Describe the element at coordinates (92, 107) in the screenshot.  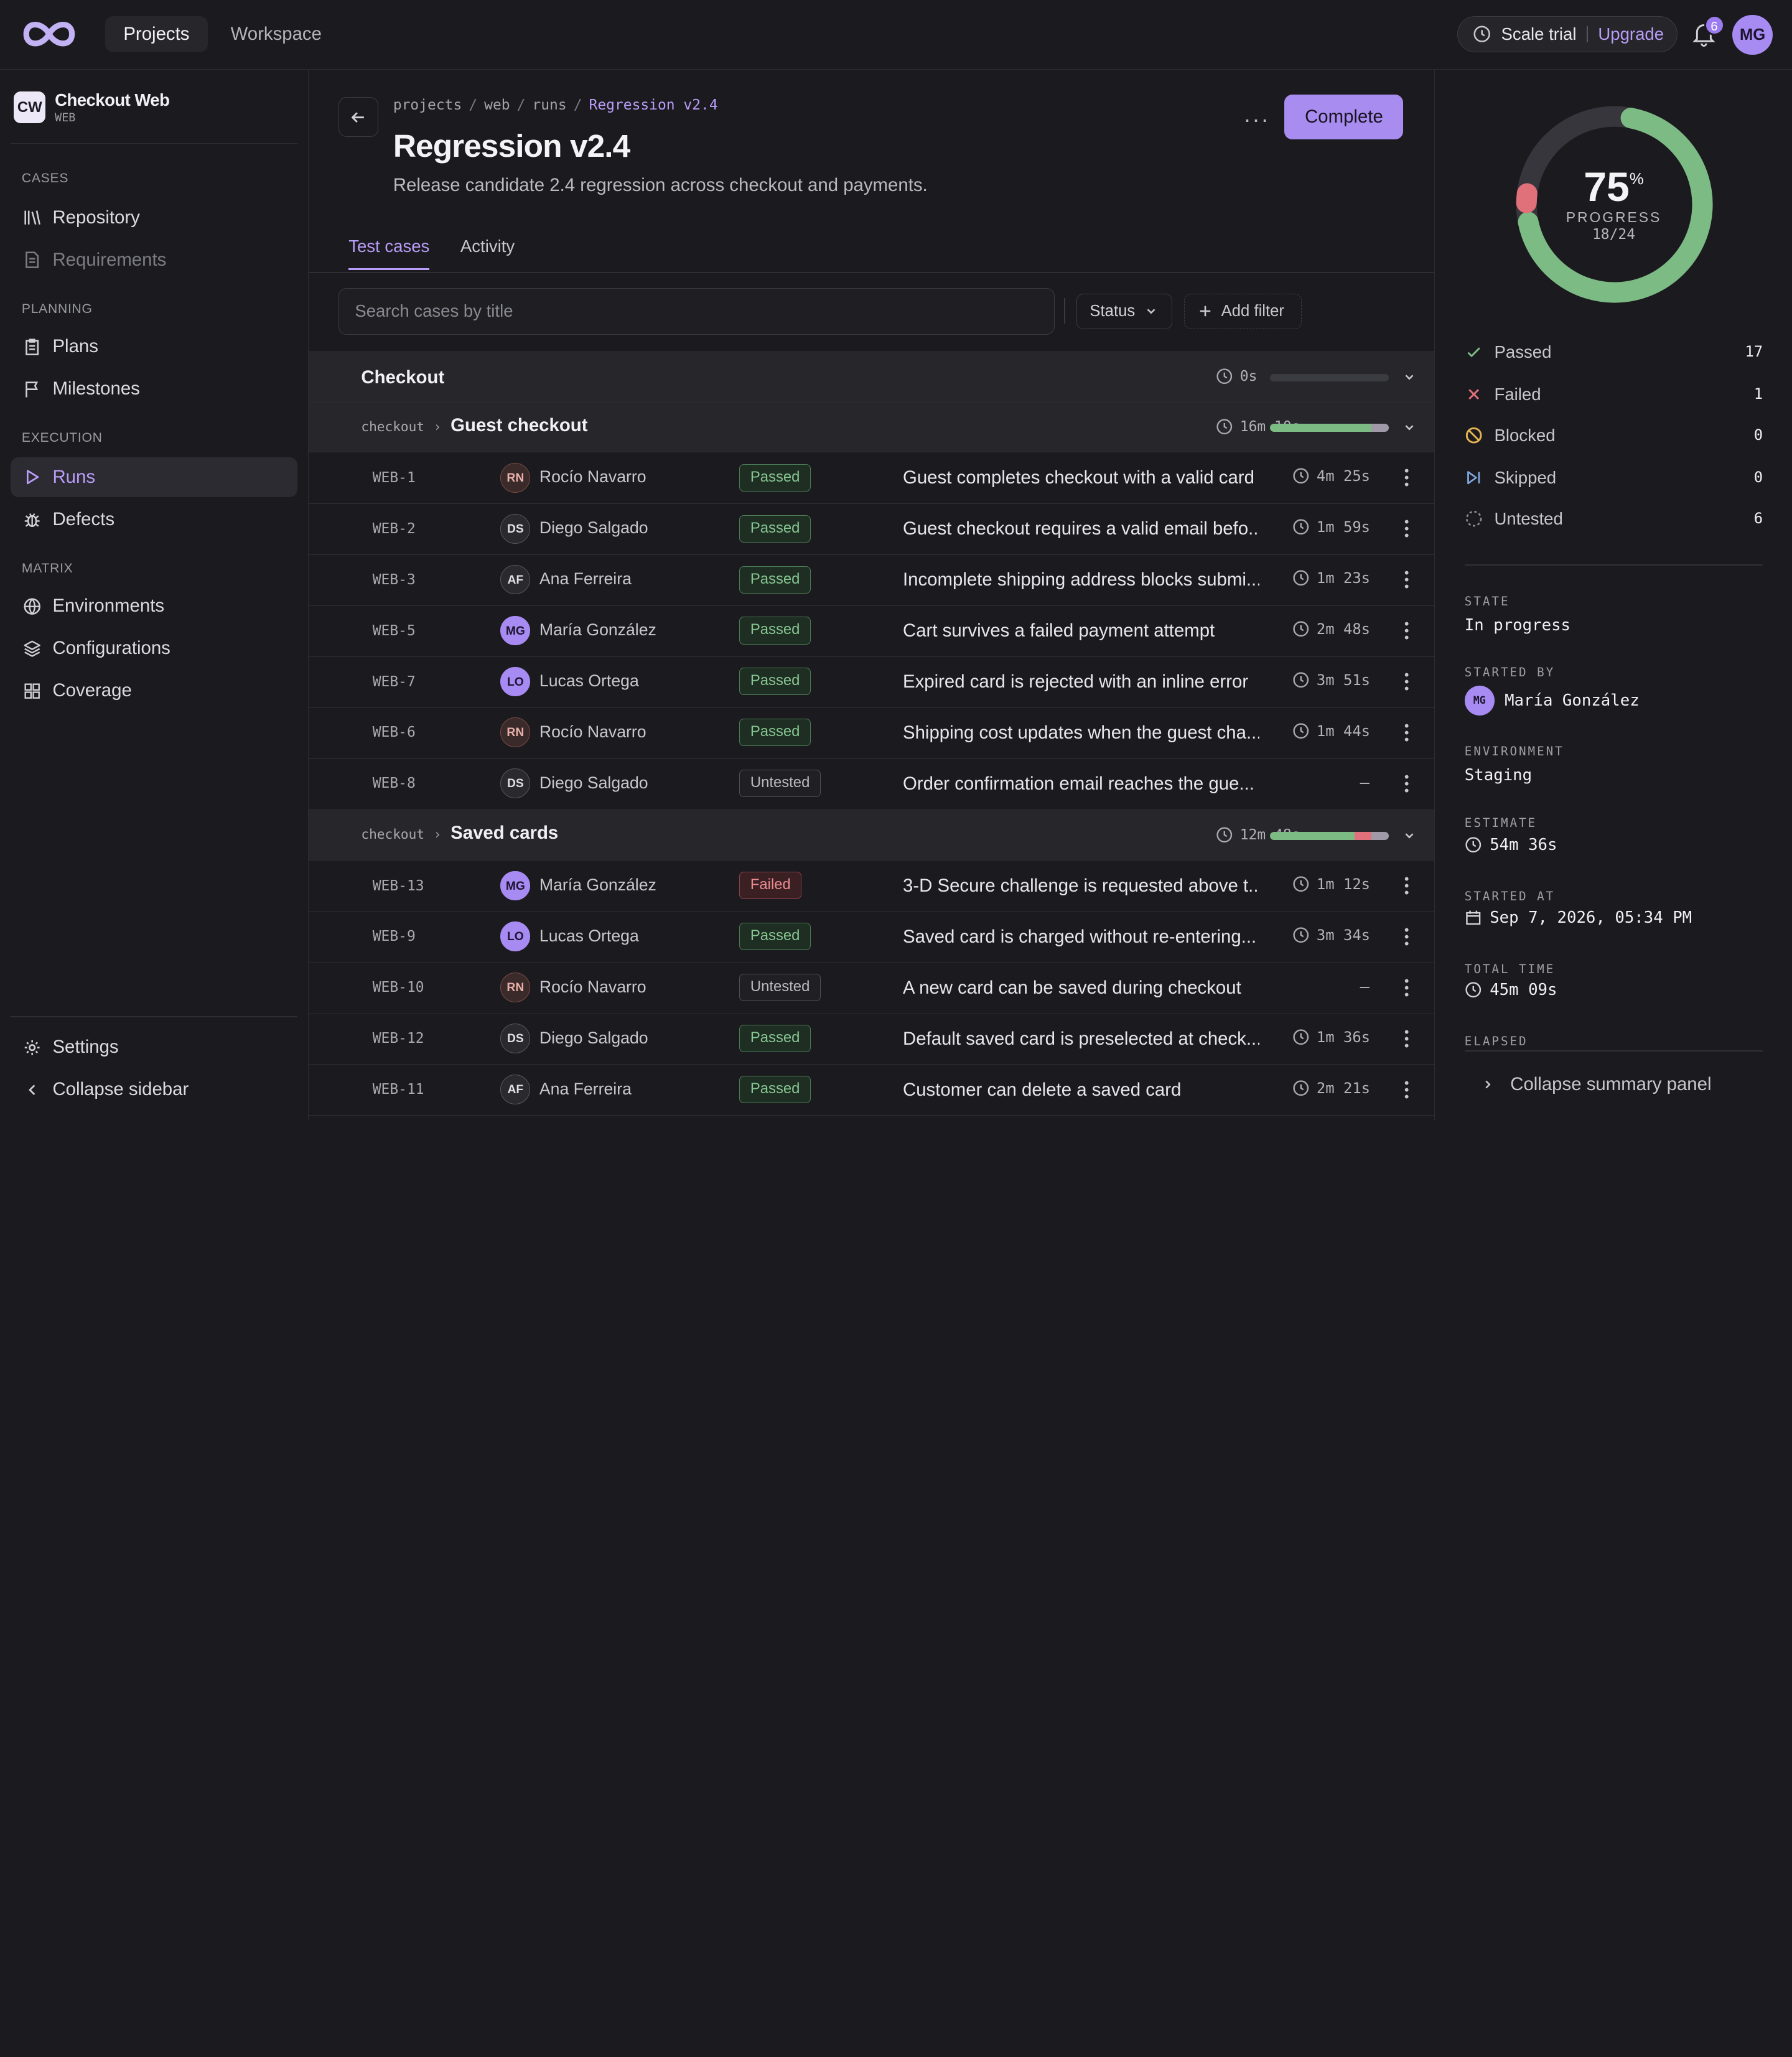
I see `project-switcher: CW Checkout Web WEB` at that location.